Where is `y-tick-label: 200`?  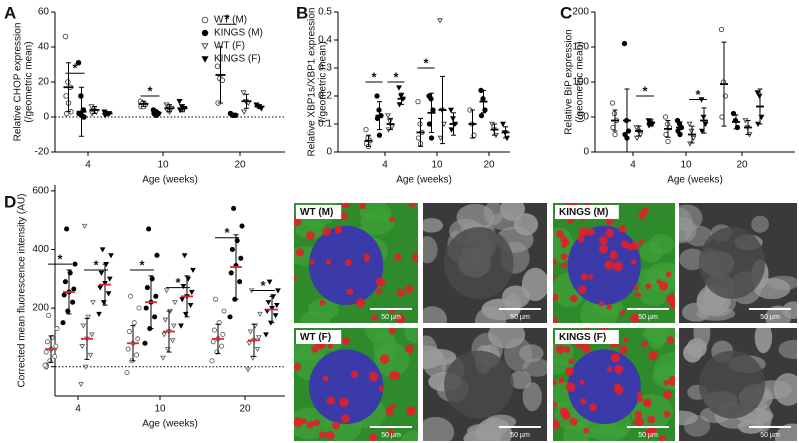
y-tick-label: 200 is located at coordinates (580, 12).